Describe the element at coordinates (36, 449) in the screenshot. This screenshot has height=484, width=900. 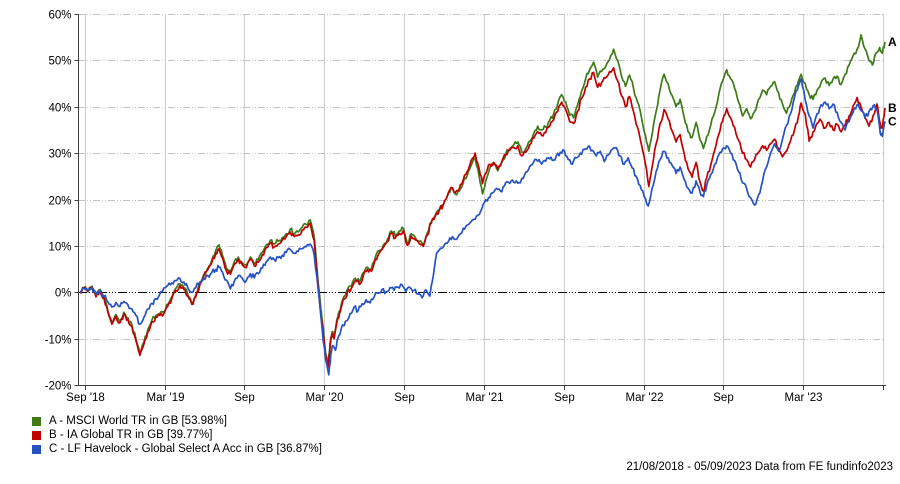
I see `series-c-swatch-icon` at that location.